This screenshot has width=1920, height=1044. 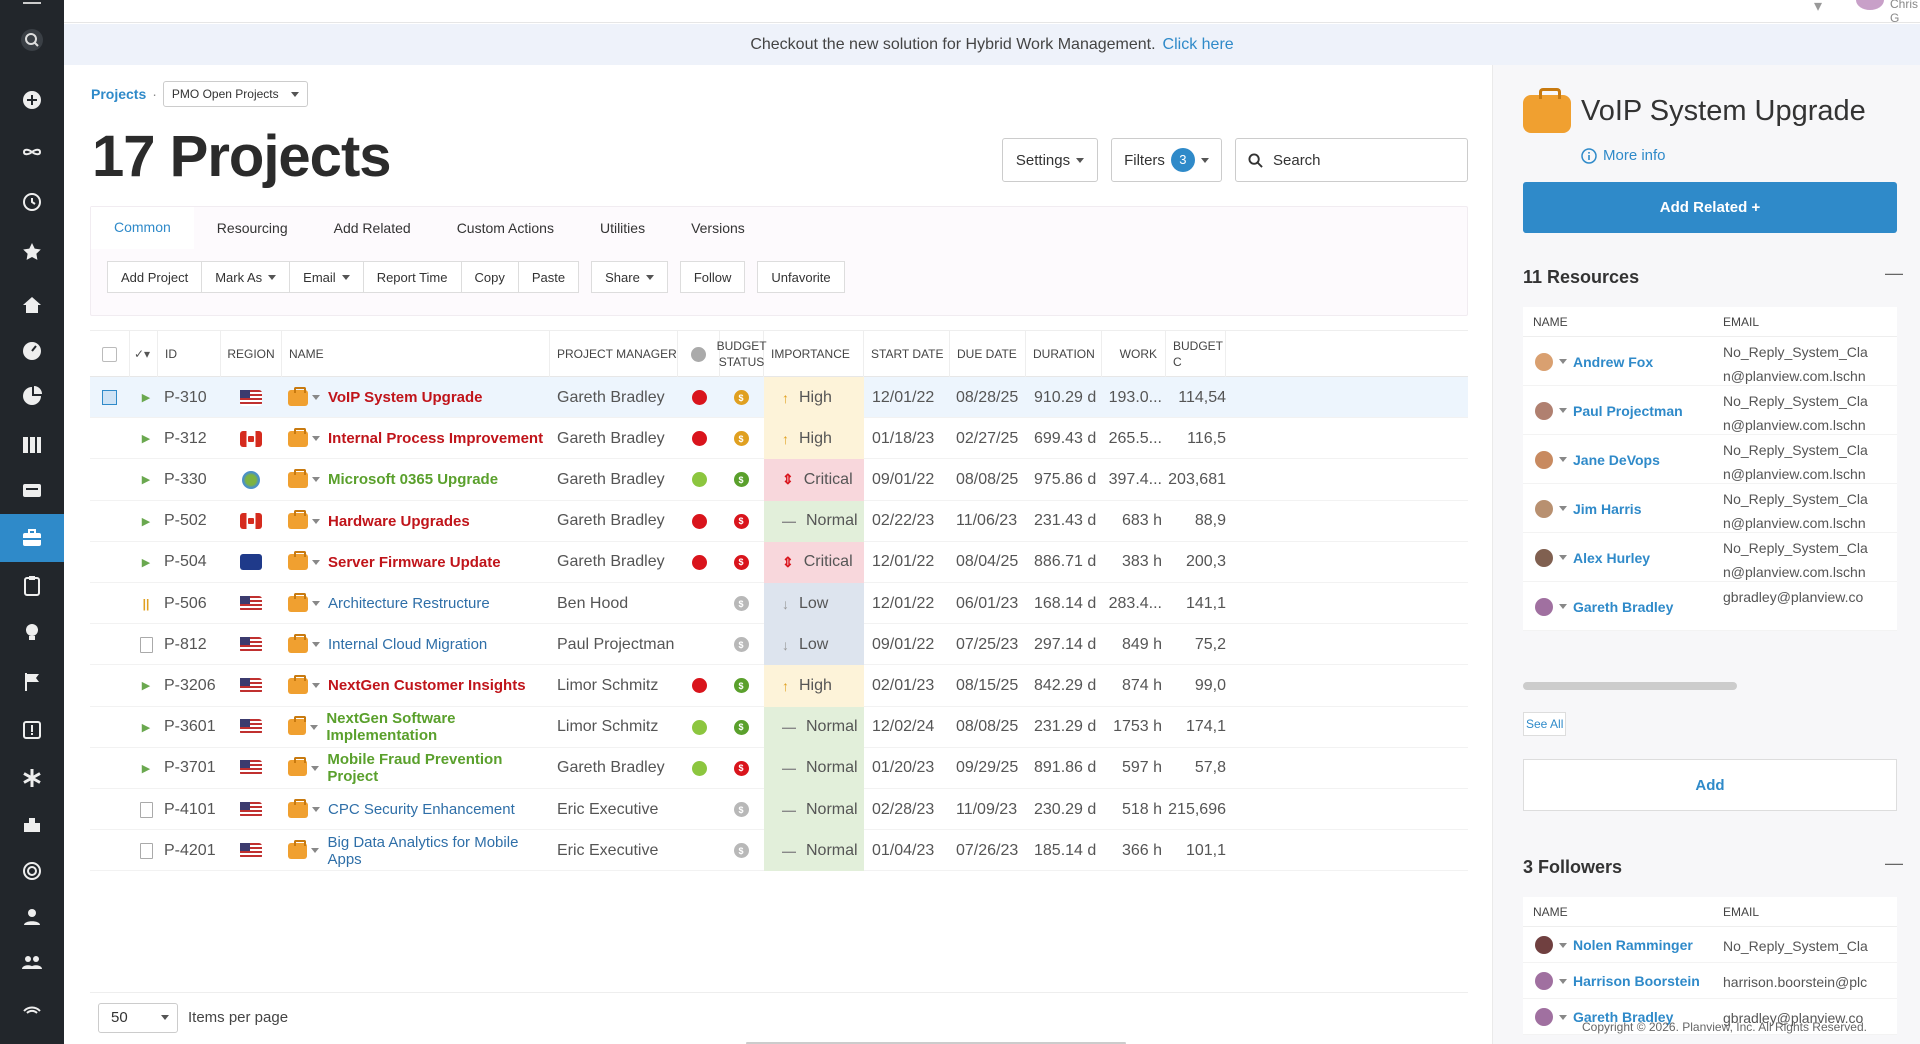 I want to click on view-select: PMO Open Projects, so click(x=235, y=94).